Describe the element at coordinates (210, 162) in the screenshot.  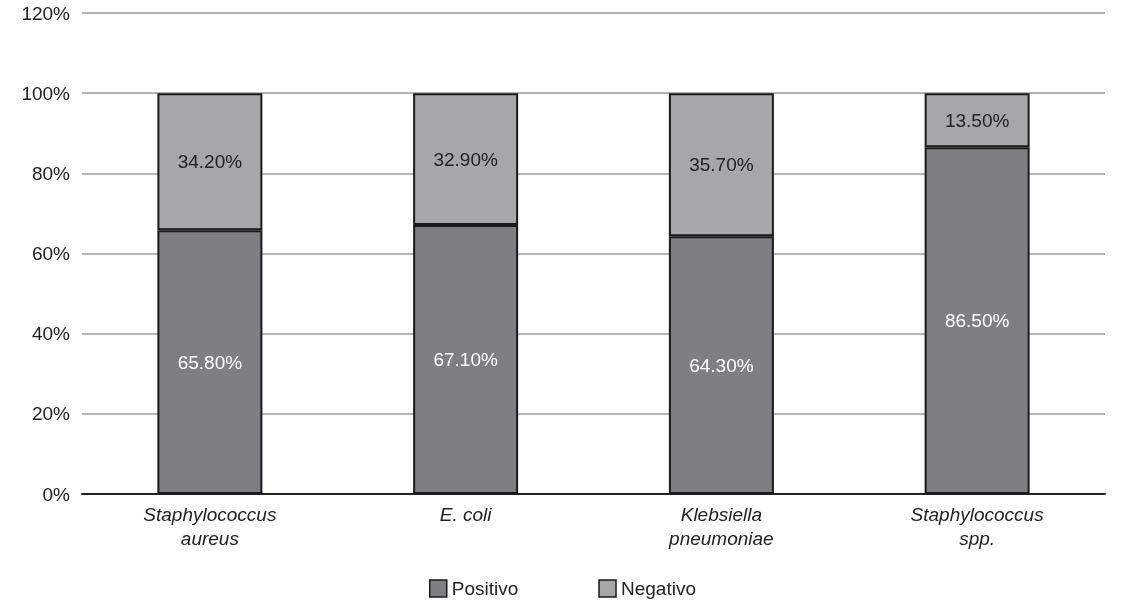
I see `data-label: 34.20%` at that location.